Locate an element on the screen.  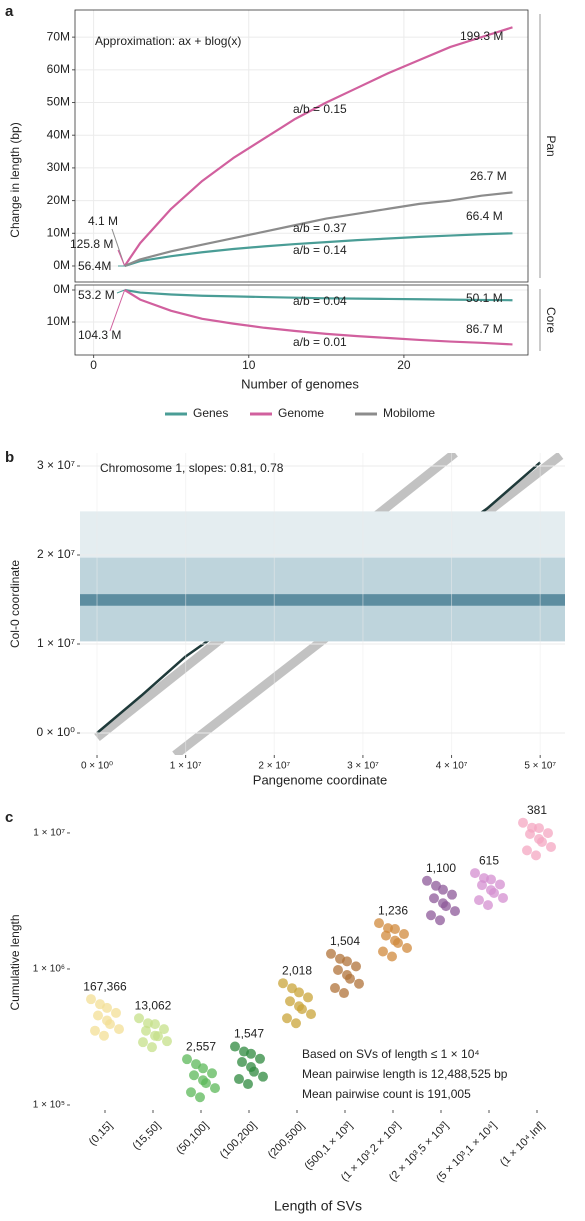
count-label: 2,557 is located at coordinates (201, 1046).